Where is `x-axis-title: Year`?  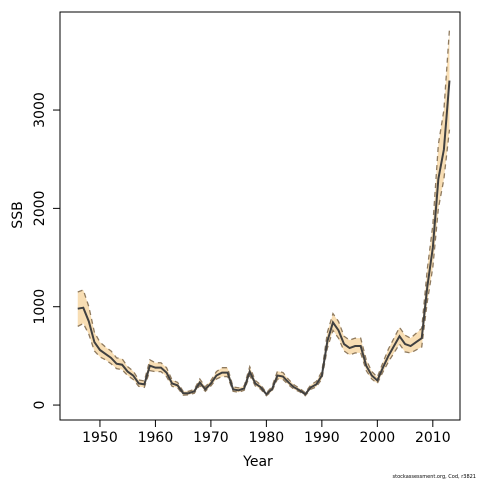 x-axis-title: Year is located at coordinates (257, 462).